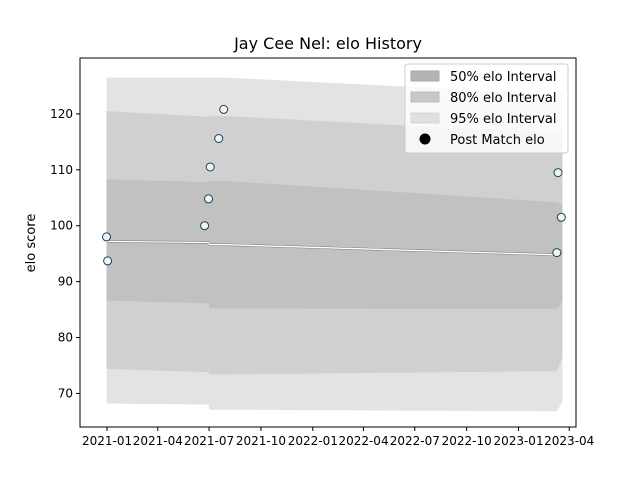  What do you see at coordinates (503, 98) in the screenshot?
I see `legend-label: 80% elo Interval` at bounding box center [503, 98].